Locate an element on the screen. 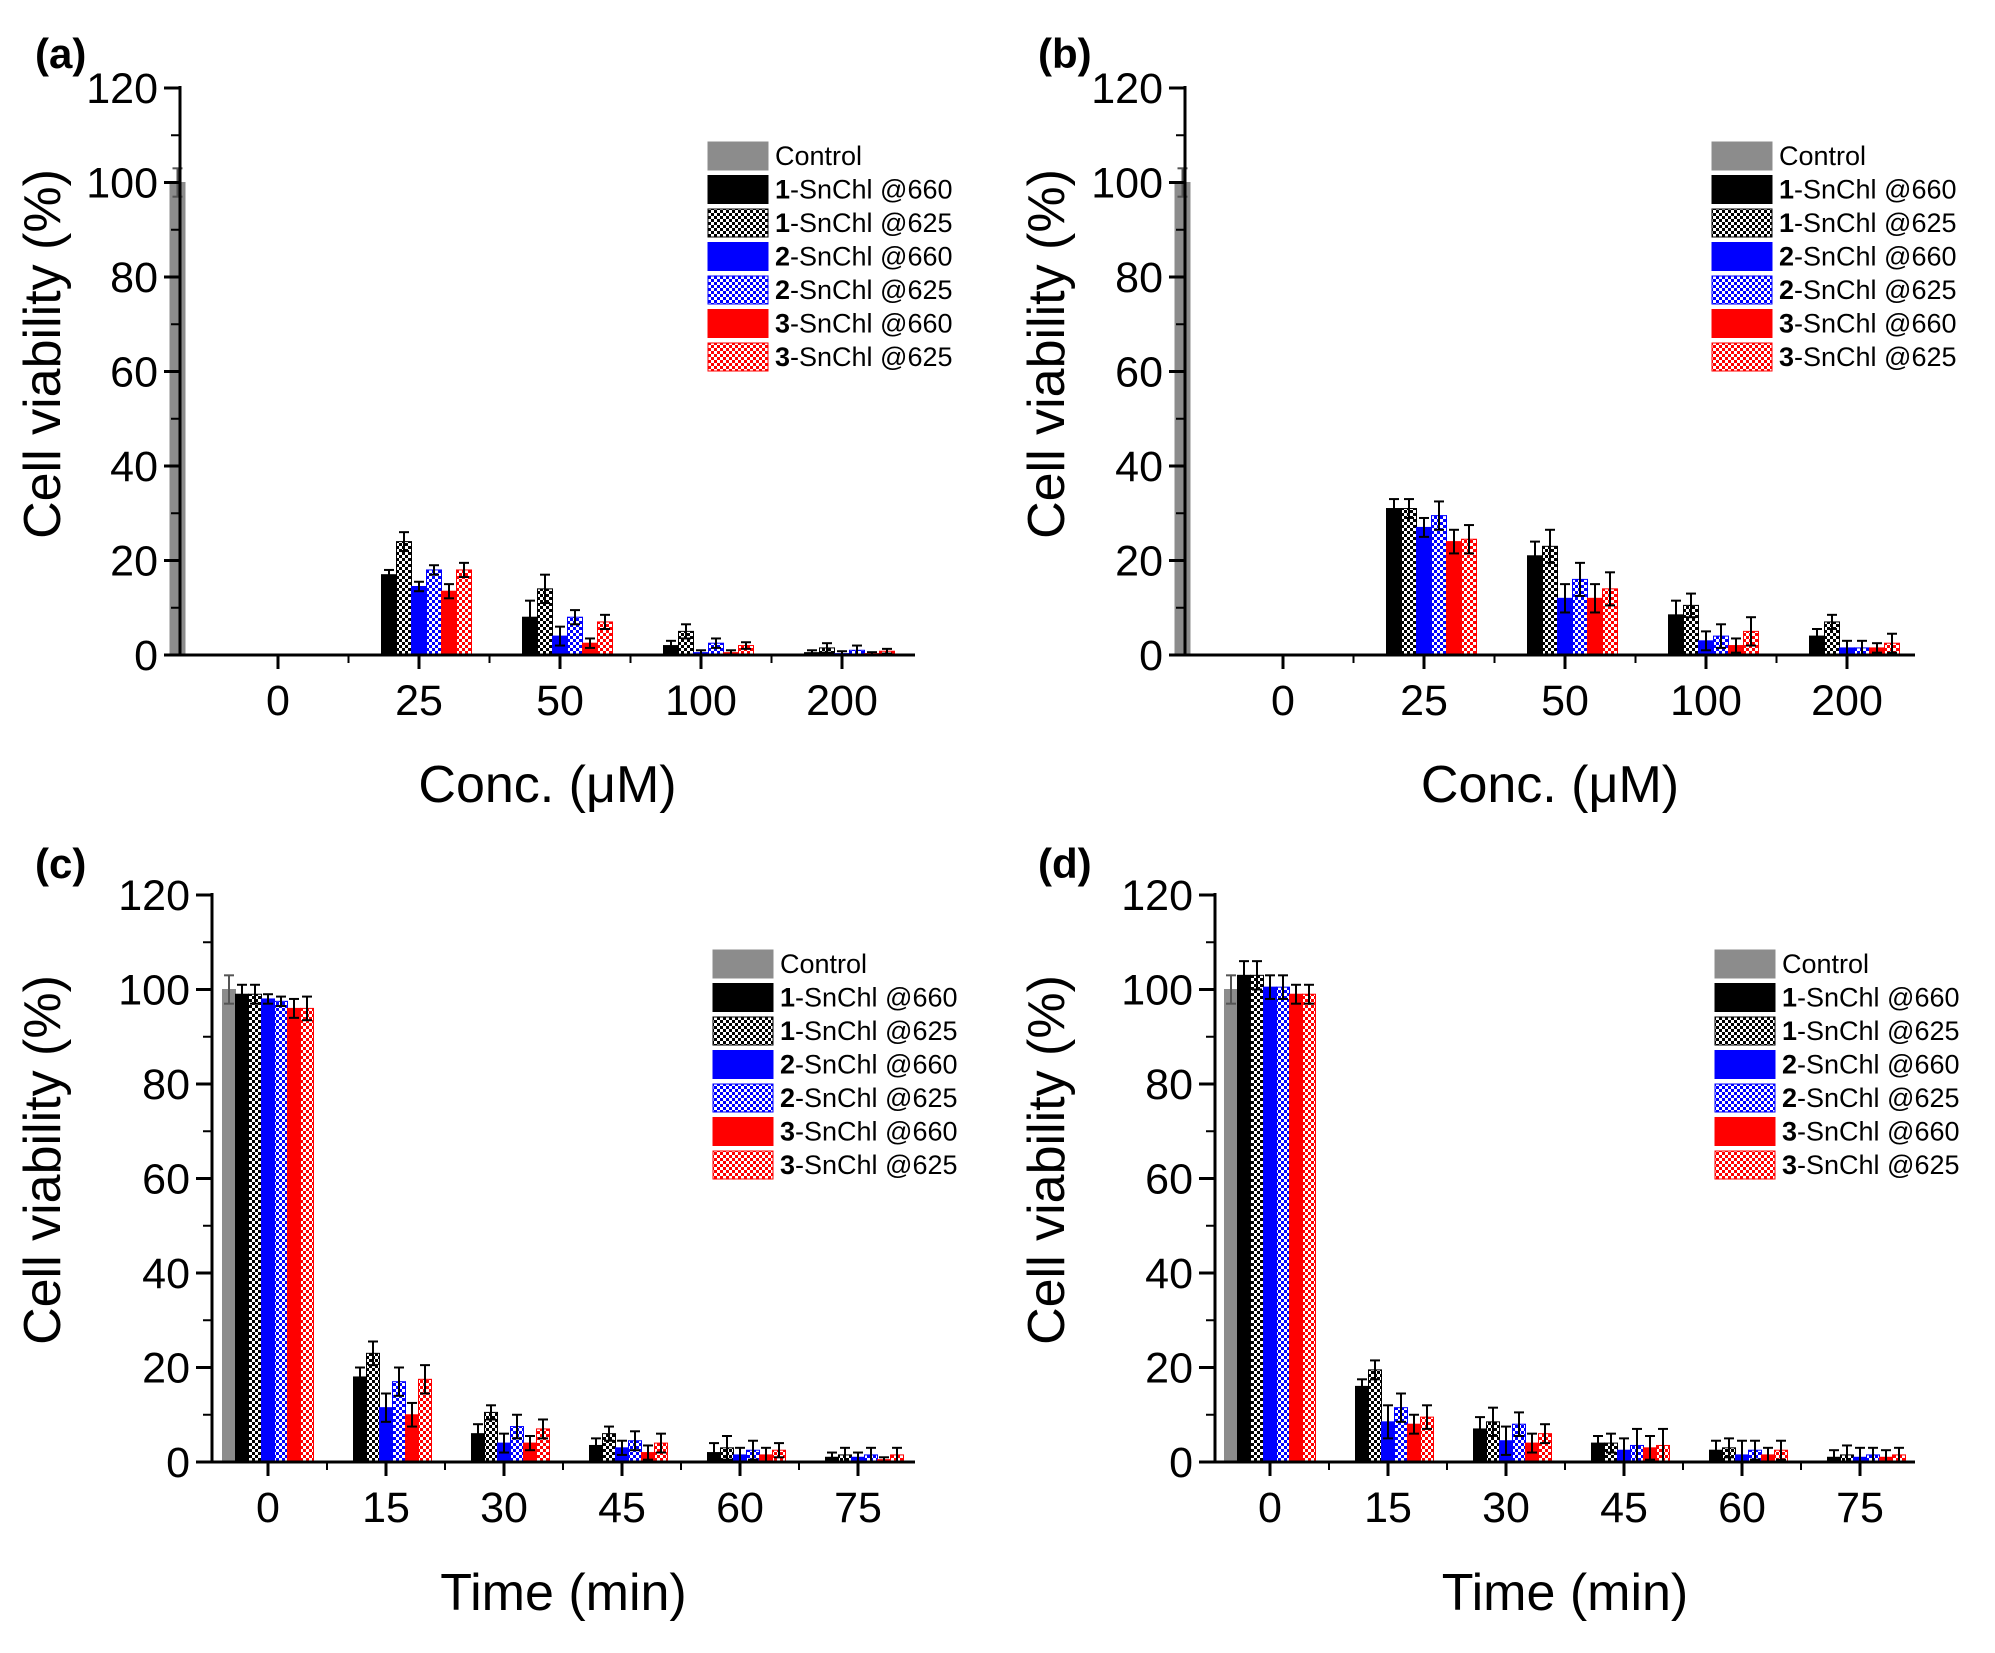  y-tick-label: 120 is located at coordinates (1157, 896).